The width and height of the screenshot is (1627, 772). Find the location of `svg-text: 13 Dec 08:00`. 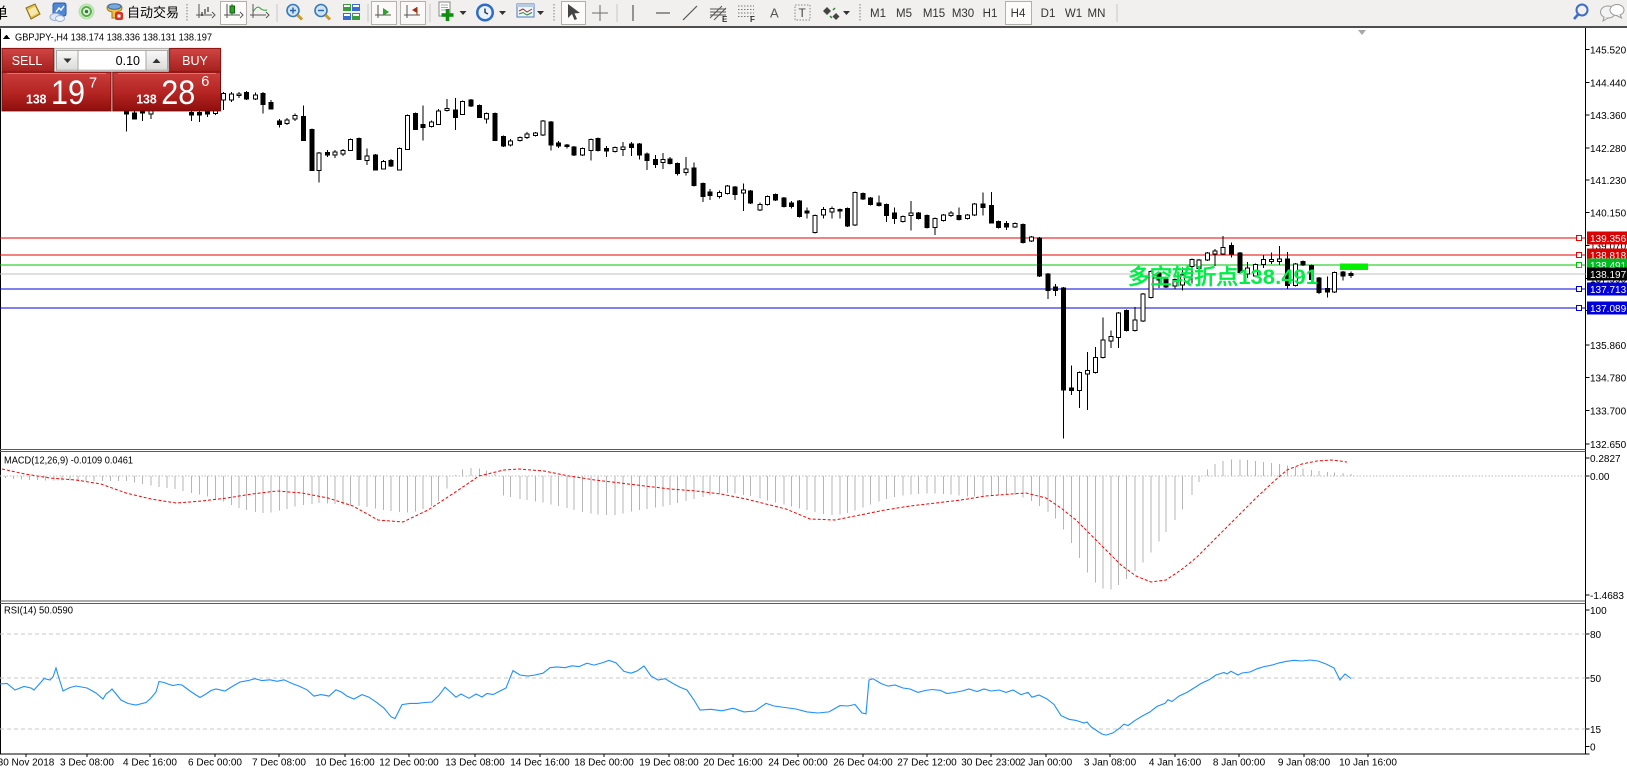

svg-text: 13 Dec 08:00 is located at coordinates (475, 763).